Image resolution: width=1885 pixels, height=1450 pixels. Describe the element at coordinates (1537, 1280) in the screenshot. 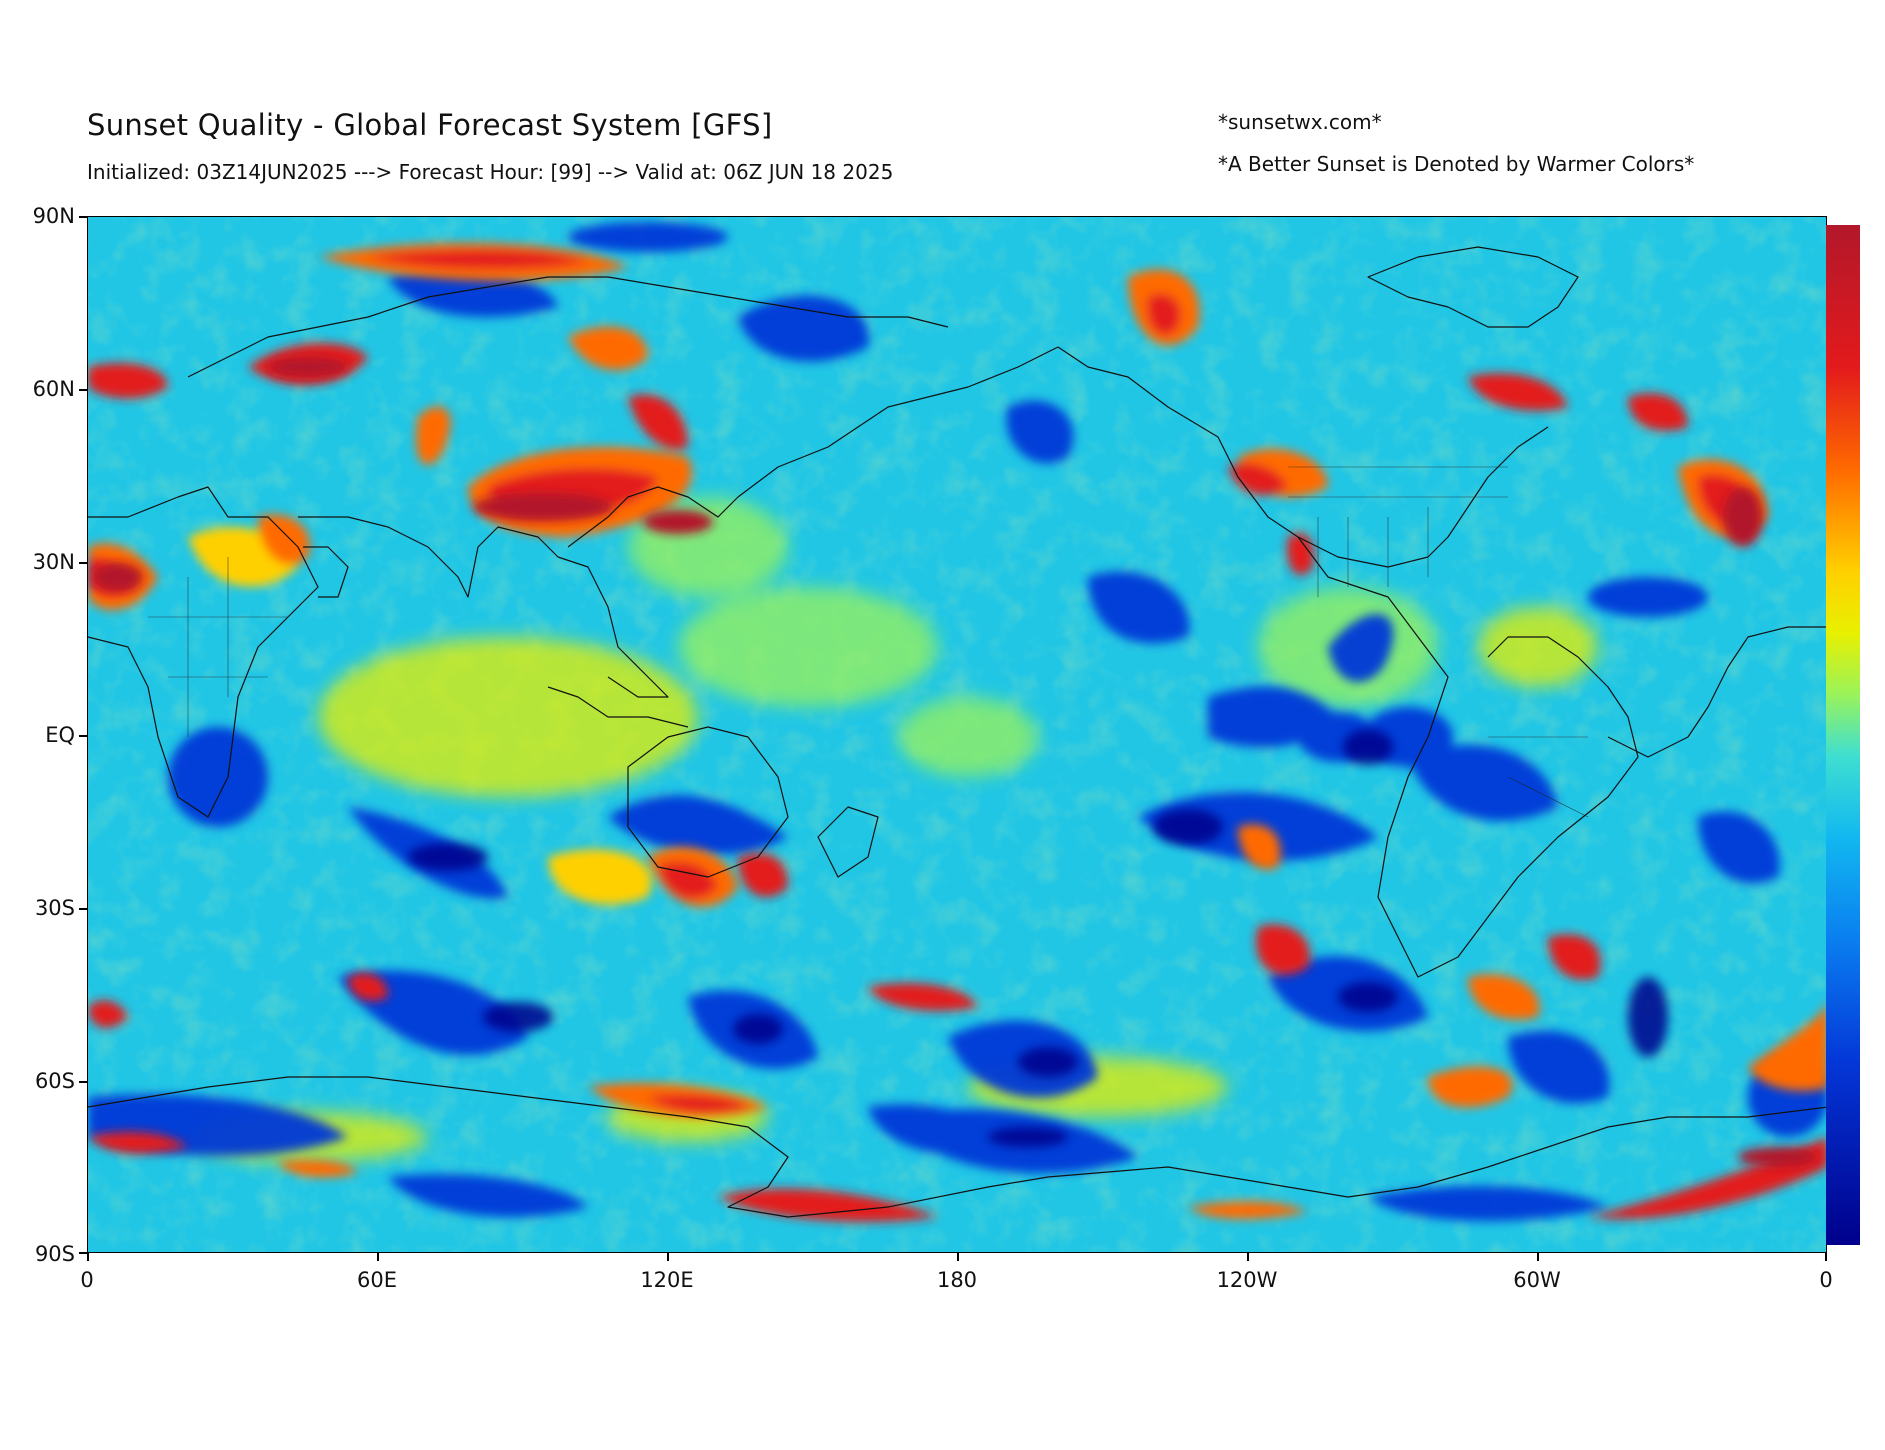

I see `lon-label-60w: 60W` at that location.